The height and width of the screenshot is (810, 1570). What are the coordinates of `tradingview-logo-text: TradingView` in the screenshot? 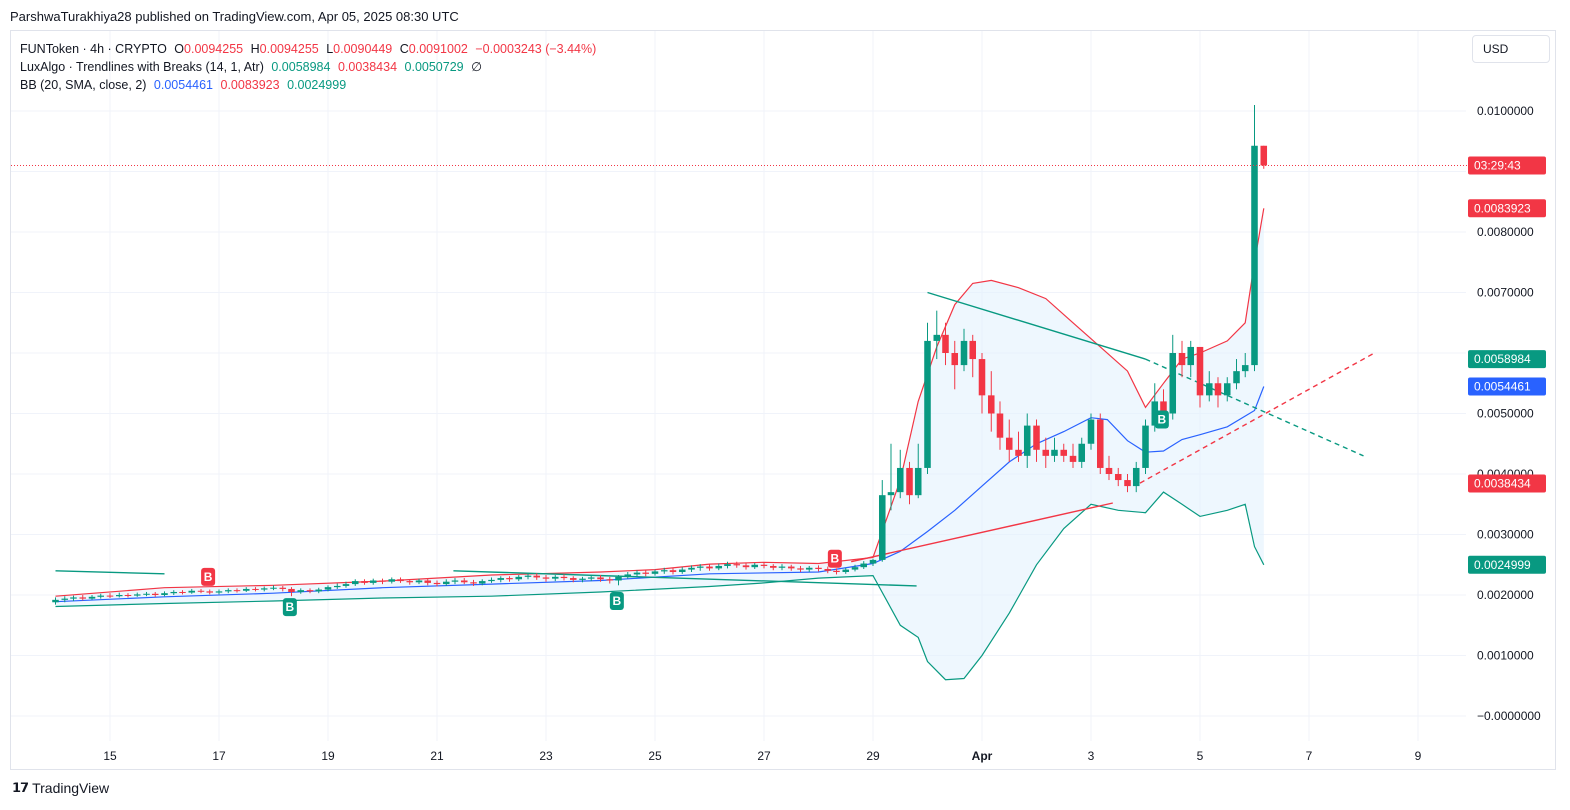 It's located at (71, 788).